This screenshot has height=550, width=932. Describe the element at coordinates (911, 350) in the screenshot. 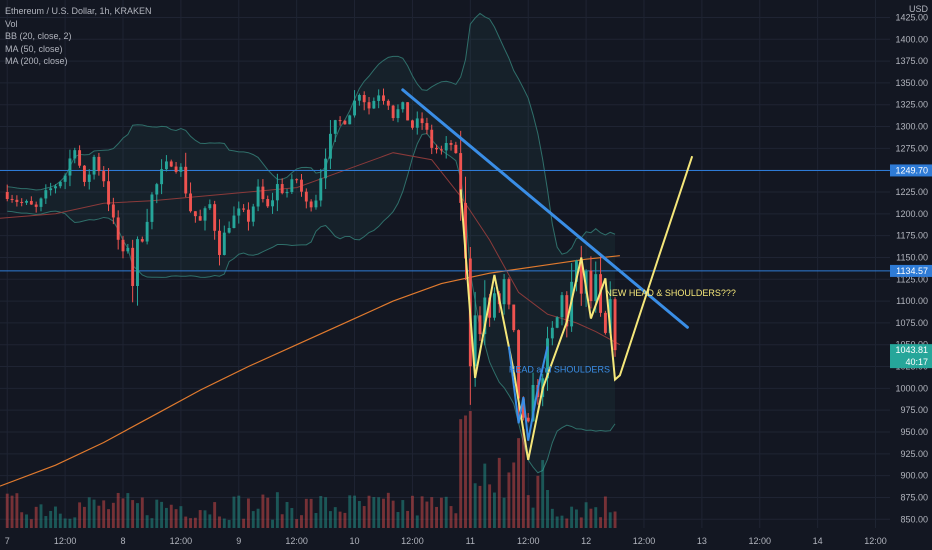

I see `last-price-label: 1043.81` at that location.